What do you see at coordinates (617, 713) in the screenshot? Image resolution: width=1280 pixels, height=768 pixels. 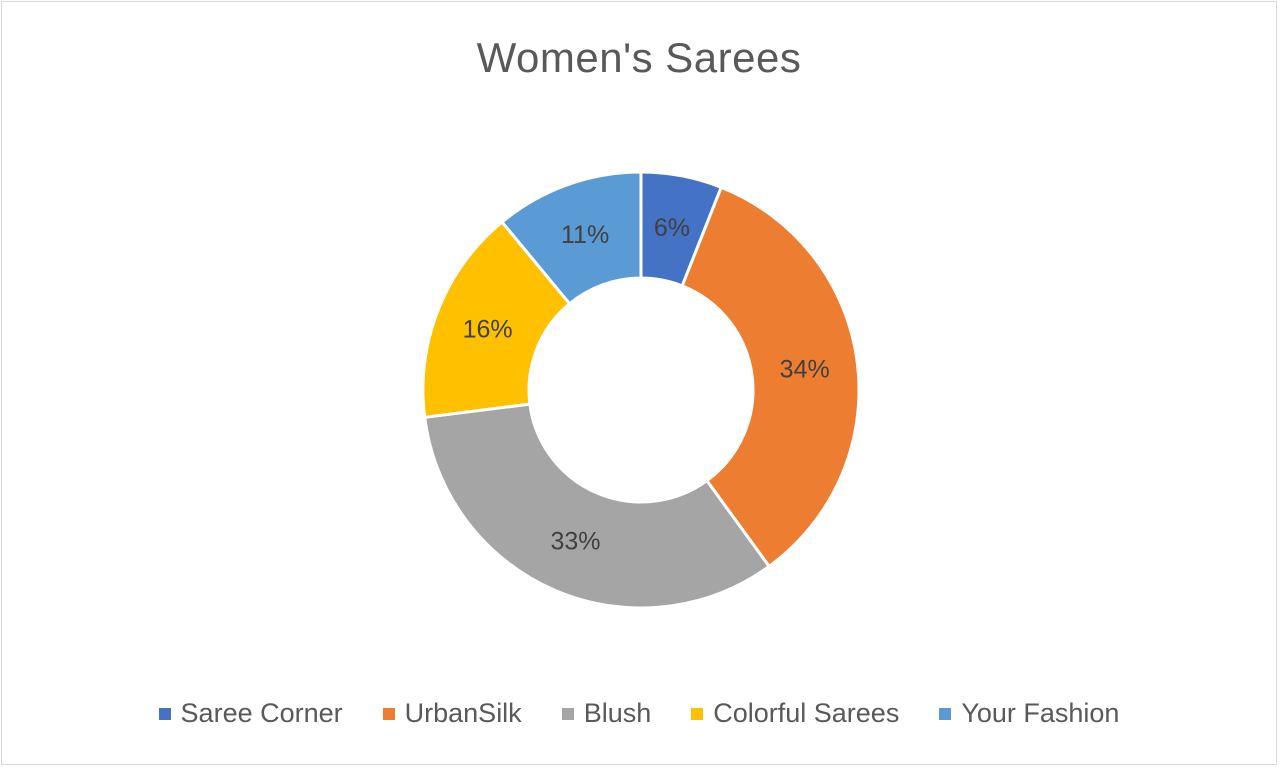 I see `legend-label: Blush` at bounding box center [617, 713].